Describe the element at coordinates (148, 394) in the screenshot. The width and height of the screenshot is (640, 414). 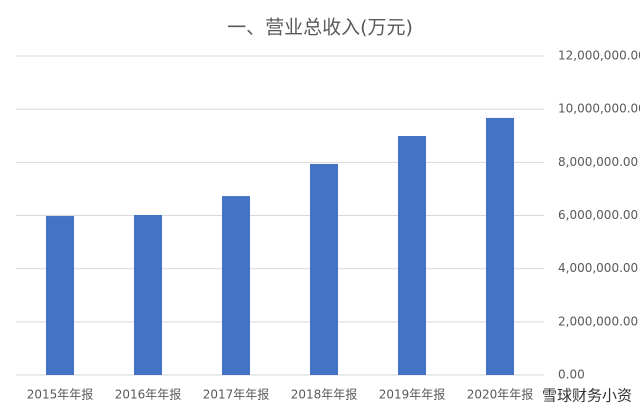
I see `x-tick-label: 2016年年报` at that location.